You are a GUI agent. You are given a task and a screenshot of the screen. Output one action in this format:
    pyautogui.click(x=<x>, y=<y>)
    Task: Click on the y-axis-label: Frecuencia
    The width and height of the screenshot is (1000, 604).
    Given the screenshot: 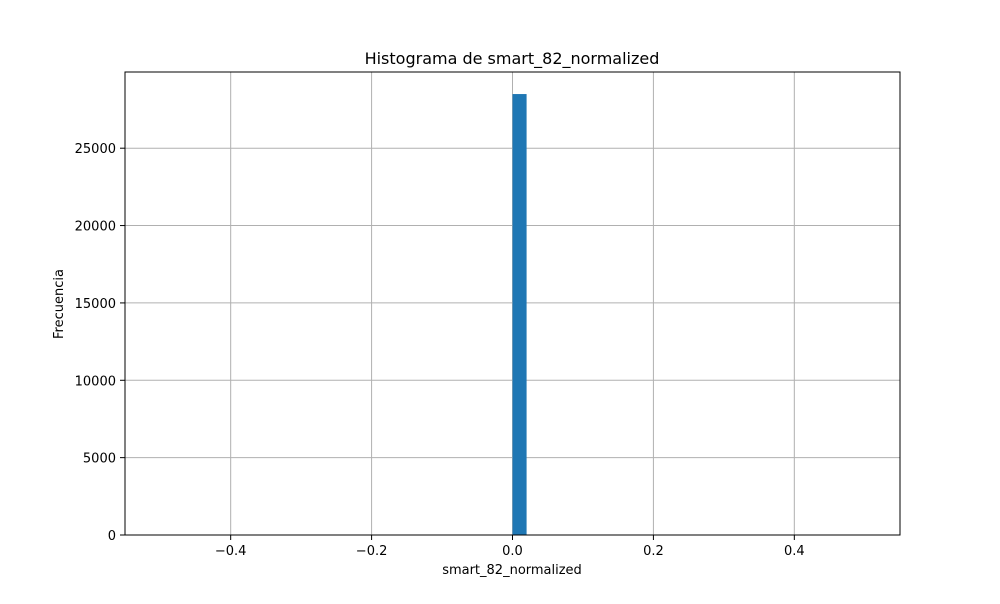 What is the action you would take?
    pyautogui.click(x=59, y=304)
    